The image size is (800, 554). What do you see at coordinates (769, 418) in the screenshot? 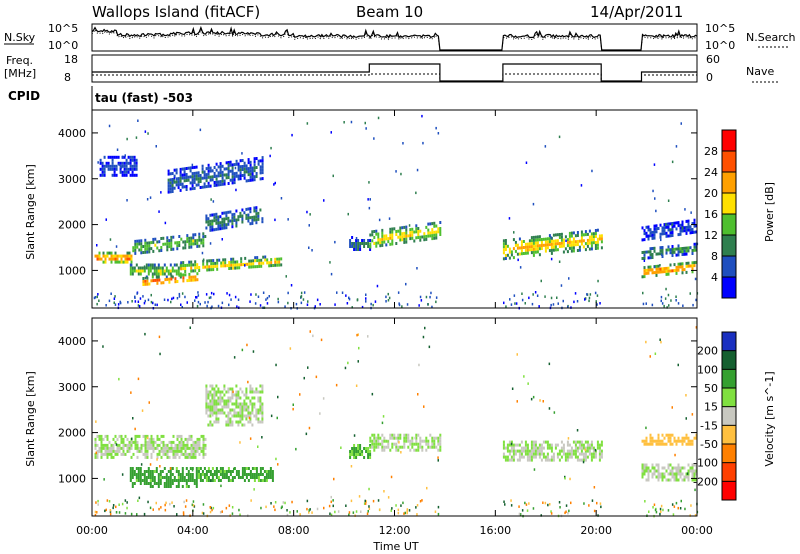
I see `velocity-colorbar-label: Velocity [m s^-1]` at bounding box center [769, 418].